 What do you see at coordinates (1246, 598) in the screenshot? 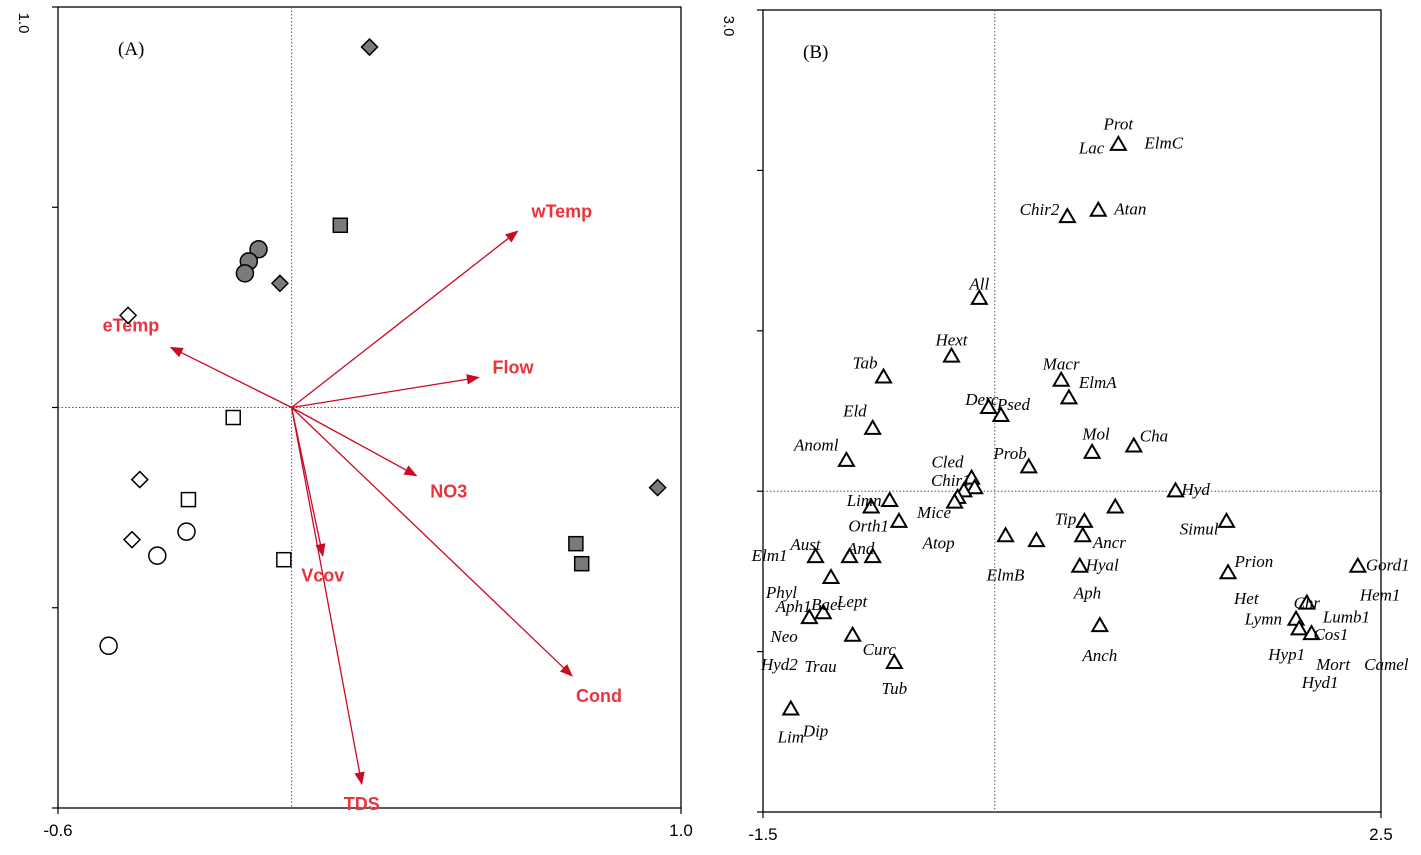
I see `species-label-het: Het` at bounding box center [1246, 598].